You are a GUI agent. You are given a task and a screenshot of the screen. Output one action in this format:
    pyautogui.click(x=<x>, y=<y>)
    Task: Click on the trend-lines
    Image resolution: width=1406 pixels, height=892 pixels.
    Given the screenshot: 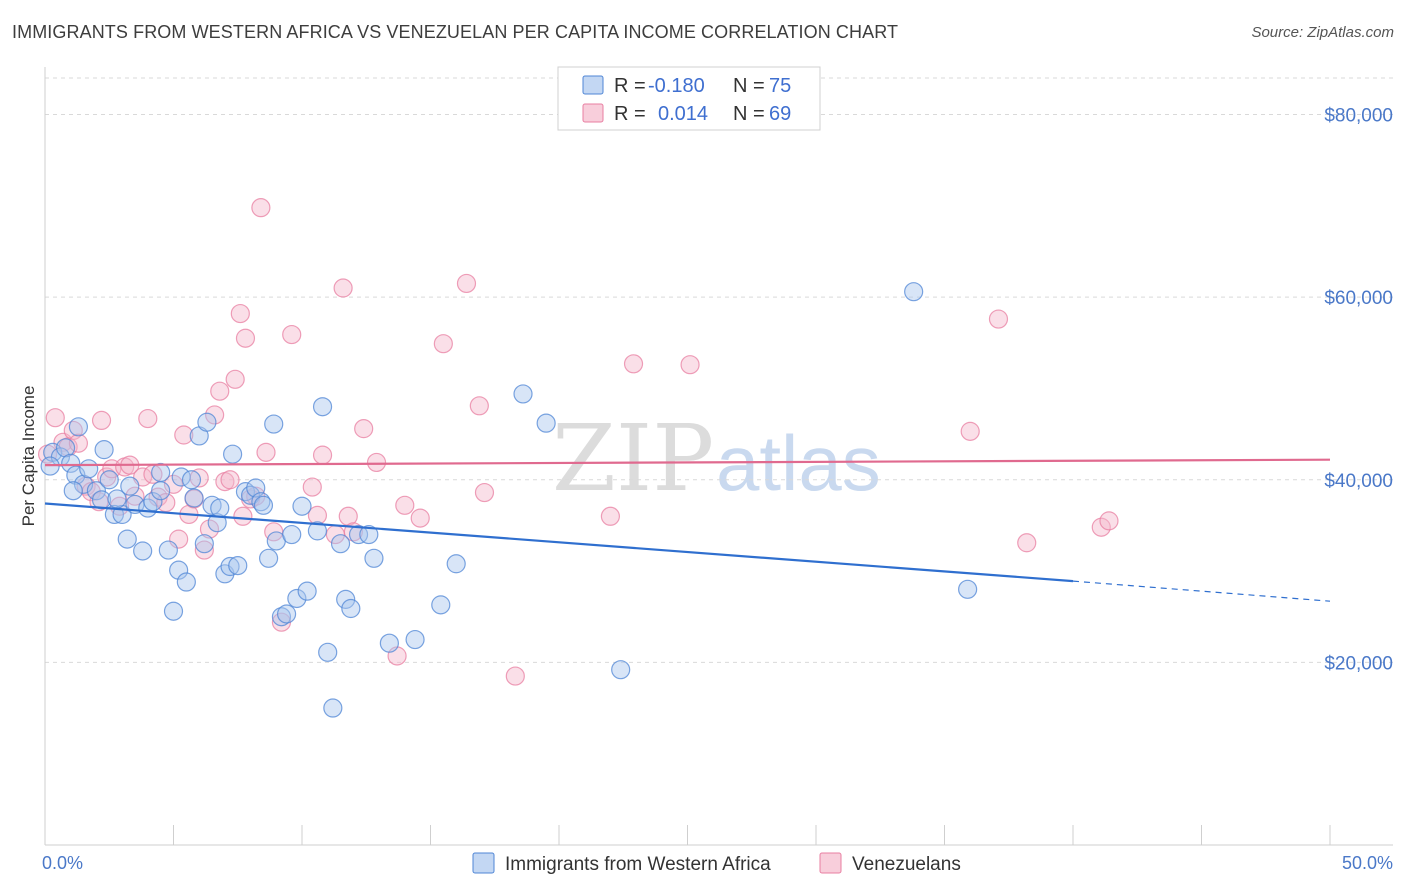 What is the action you would take?
    pyautogui.click(x=687, y=530)
    